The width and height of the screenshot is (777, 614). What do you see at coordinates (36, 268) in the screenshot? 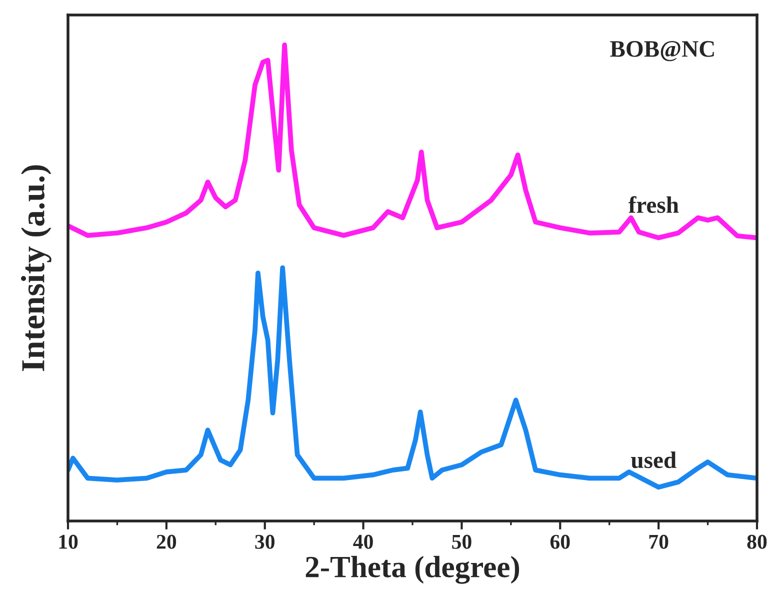
I see `y-axis-title: Intensity (a.u.)` at bounding box center [36, 268].